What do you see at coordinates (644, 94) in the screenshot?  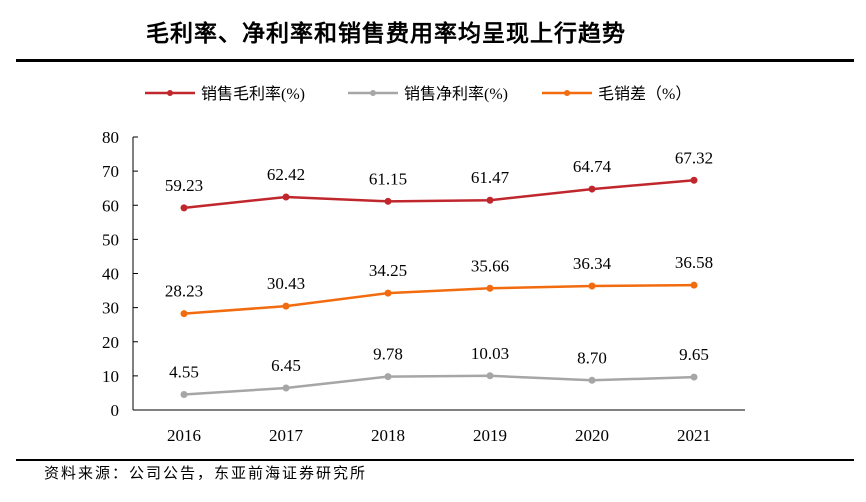 I see `legend-label: 毛销差（%）` at bounding box center [644, 94].